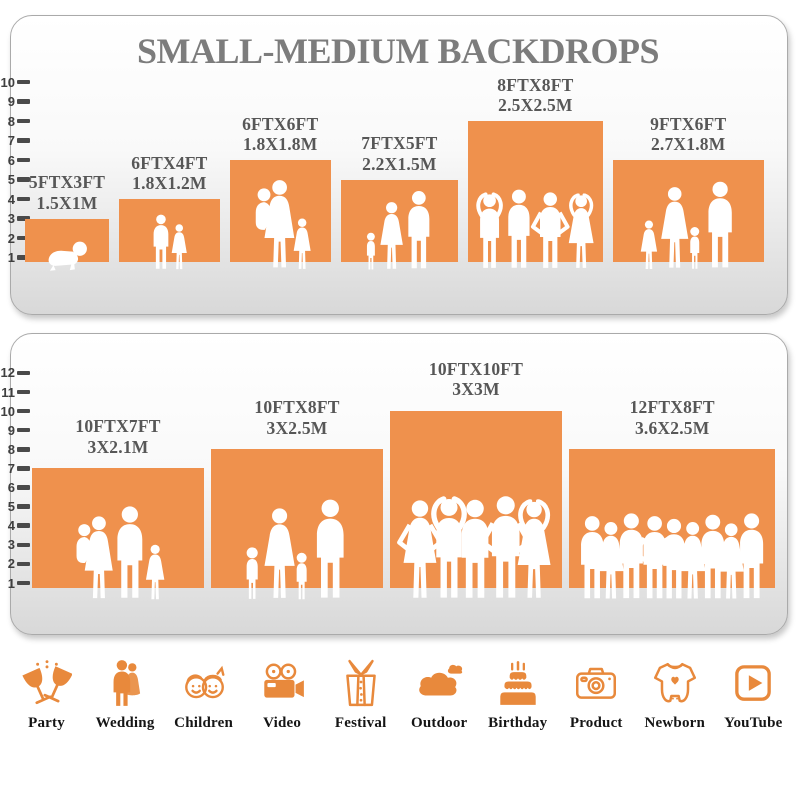 This screenshot has width=800, height=800. I want to click on category-item-newborn: Newborn, so click(675, 695).